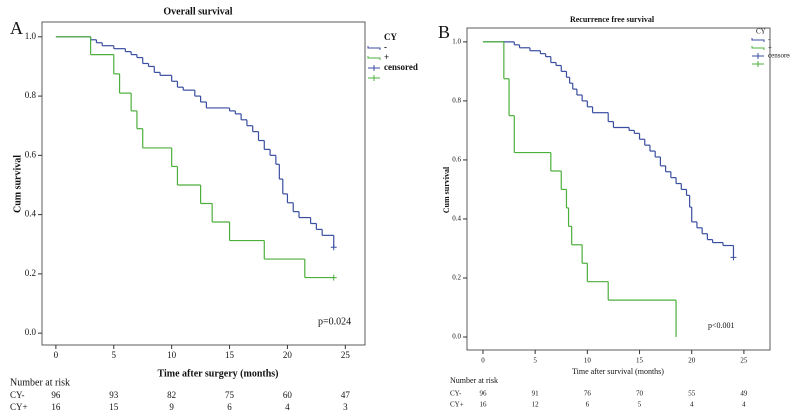  What do you see at coordinates (536, 394) in the screenshot?
I see `risk-count: 91` at bounding box center [536, 394].